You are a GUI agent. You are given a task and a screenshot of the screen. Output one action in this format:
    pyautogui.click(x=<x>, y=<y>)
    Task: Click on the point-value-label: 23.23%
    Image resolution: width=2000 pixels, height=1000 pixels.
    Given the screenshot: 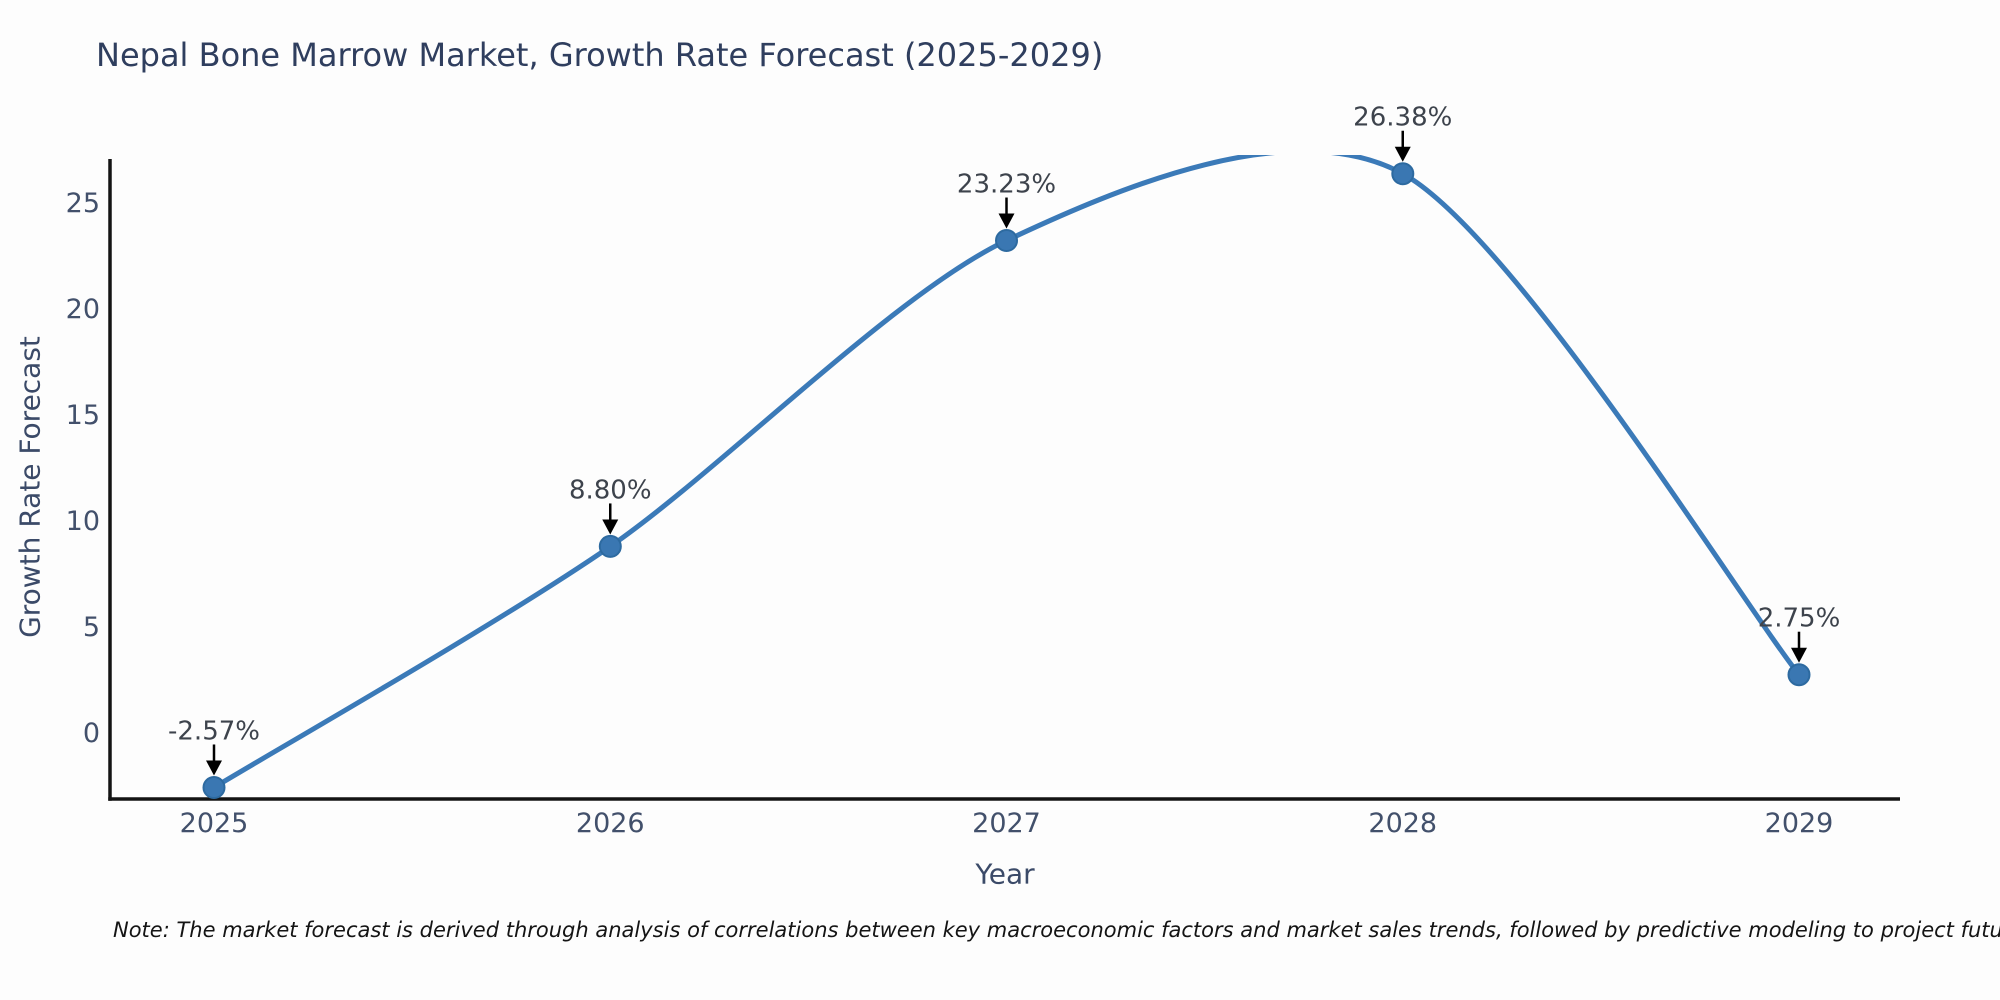 What is the action you would take?
    pyautogui.click(x=1006, y=185)
    